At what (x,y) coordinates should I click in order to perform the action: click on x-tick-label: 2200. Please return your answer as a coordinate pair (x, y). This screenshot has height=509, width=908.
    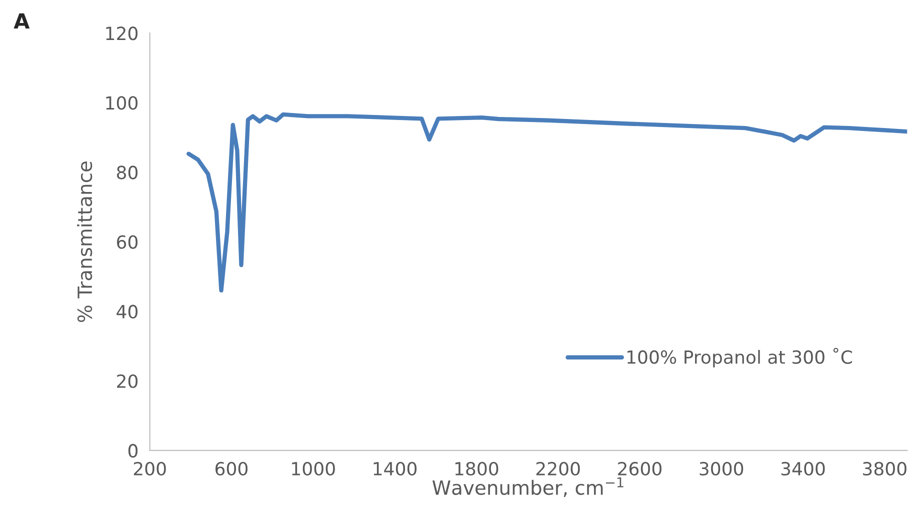
    Looking at the image, I should click on (558, 469).